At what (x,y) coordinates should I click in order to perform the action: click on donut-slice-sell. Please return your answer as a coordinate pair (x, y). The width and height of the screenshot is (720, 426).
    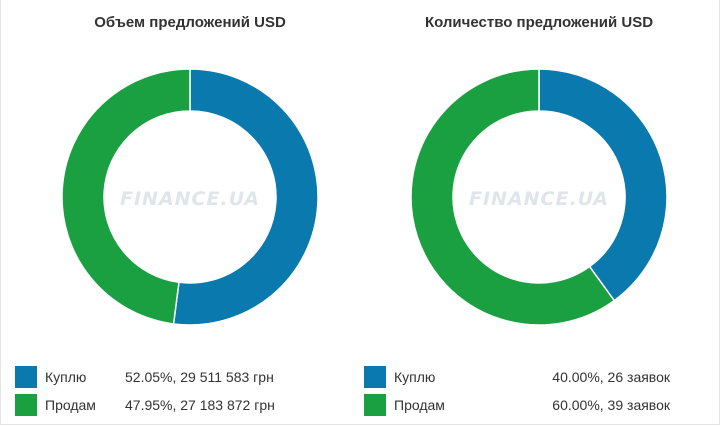
    Looking at the image, I should click on (126, 196).